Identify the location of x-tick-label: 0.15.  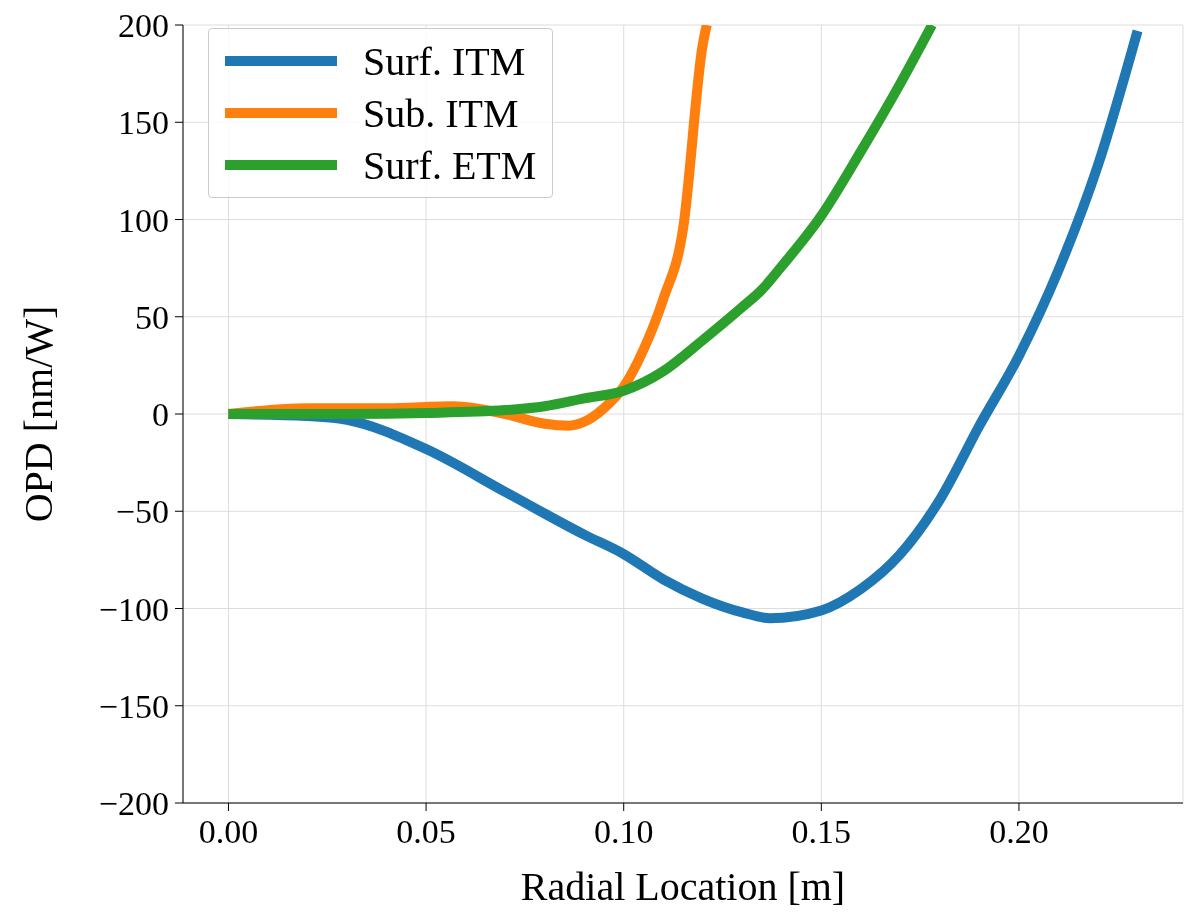
(821, 832).